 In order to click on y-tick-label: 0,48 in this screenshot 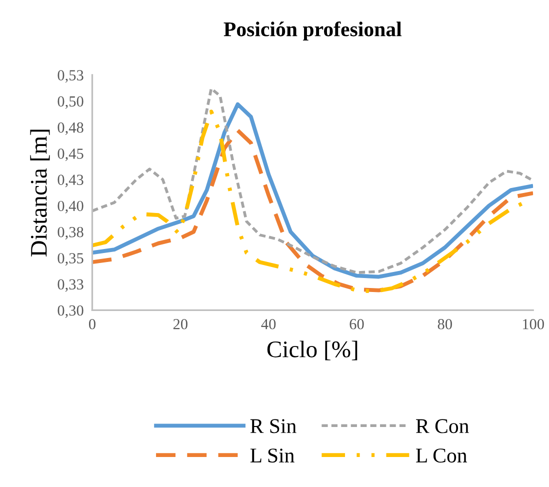, I will do `click(71, 128)`.